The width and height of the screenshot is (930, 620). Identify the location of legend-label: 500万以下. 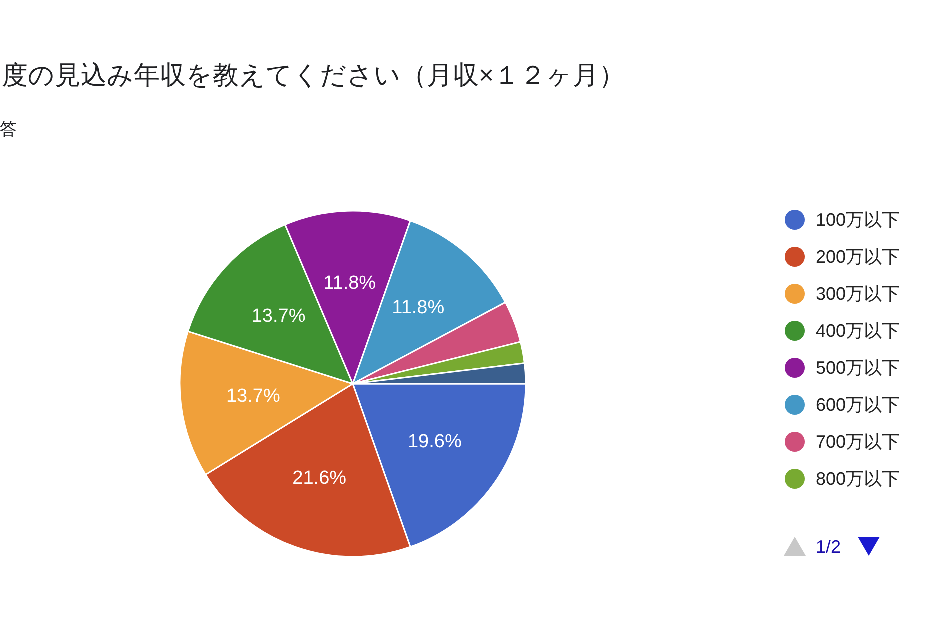
(858, 368).